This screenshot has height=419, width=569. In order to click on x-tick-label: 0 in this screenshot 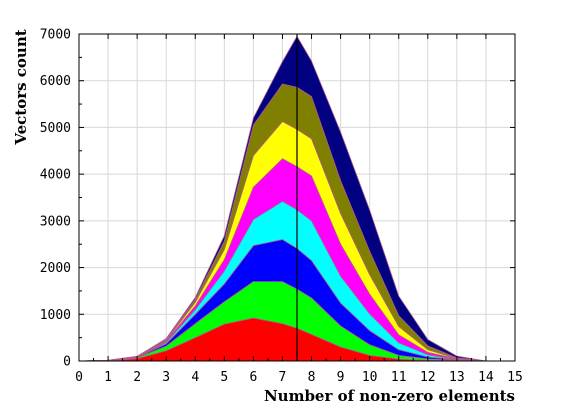, I will do `click(79, 377)`.